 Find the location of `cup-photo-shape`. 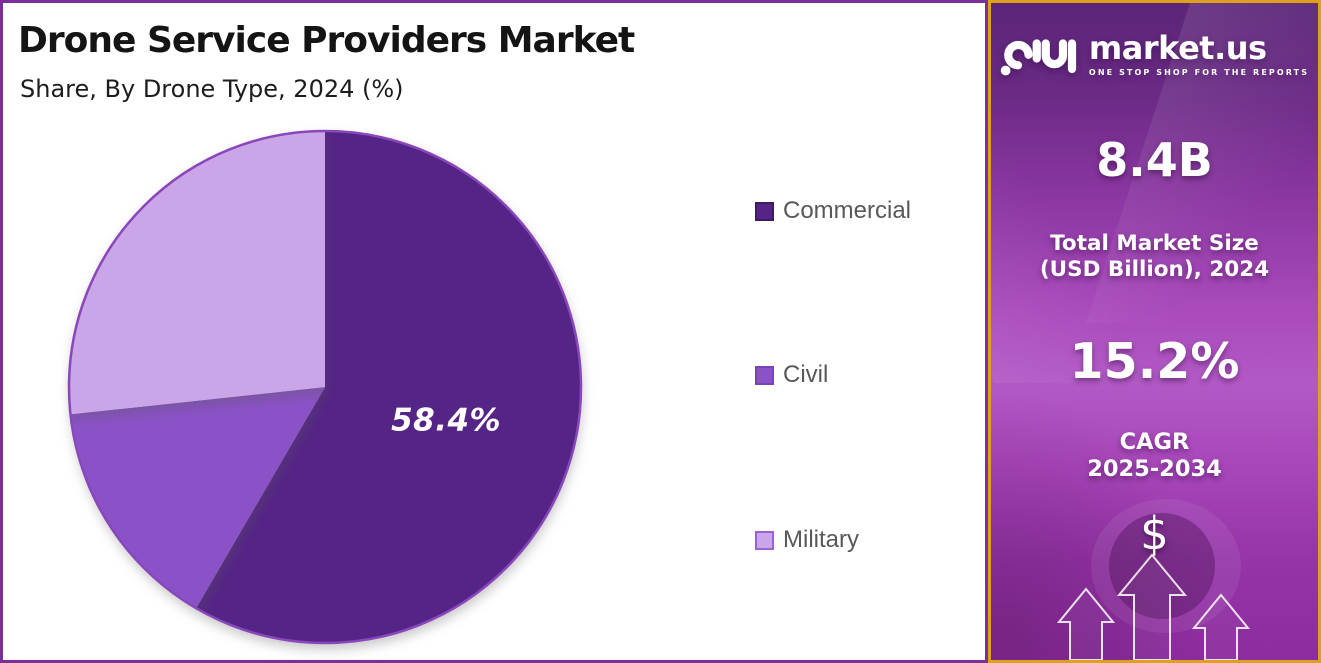

cup-photo-shape is located at coordinates (1166, 566).